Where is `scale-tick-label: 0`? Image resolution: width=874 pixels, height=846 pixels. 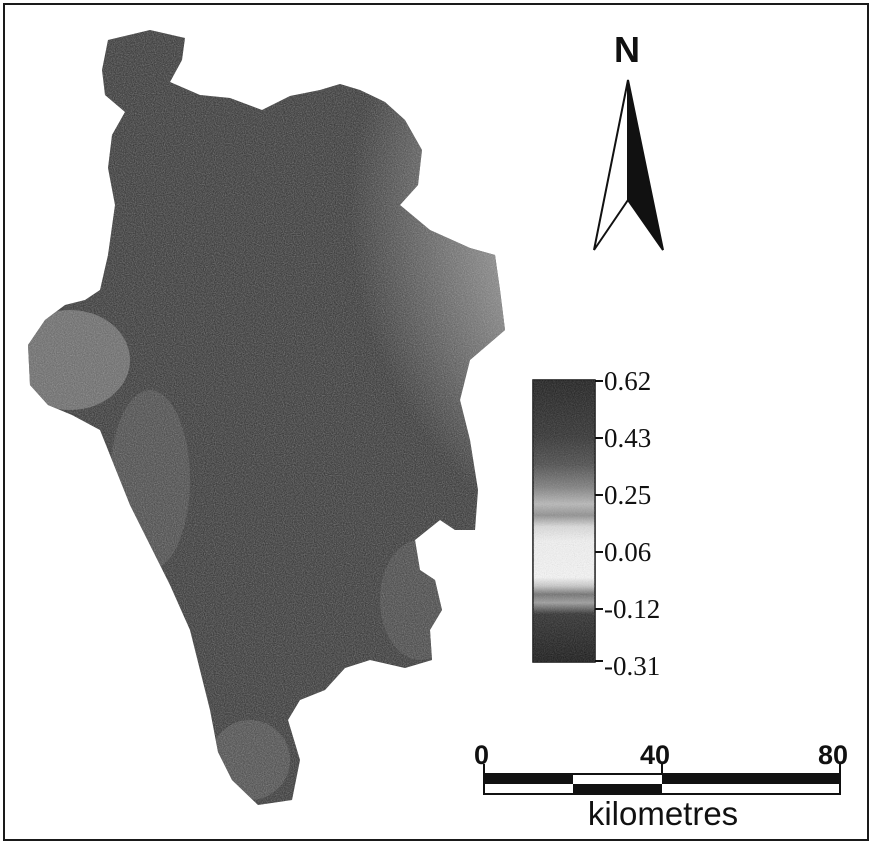
scale-tick-label: 0 is located at coordinates (482, 755).